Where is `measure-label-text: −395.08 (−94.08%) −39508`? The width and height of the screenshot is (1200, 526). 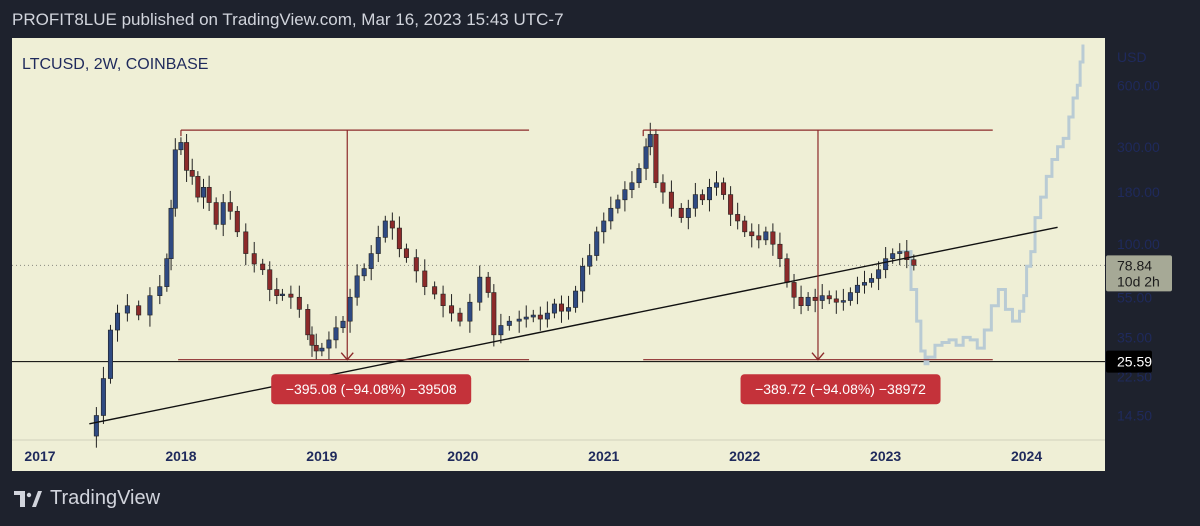
measure-label-text: −395.08 (−94.08%) −39508 is located at coordinates (371, 389).